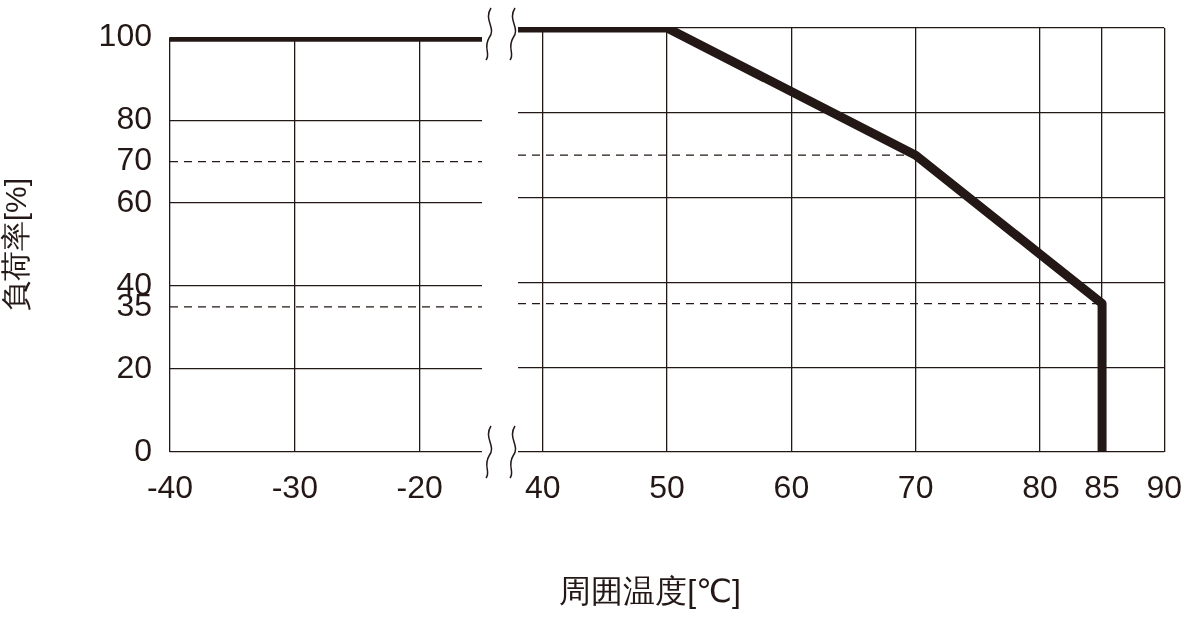  What do you see at coordinates (143, 449) in the screenshot?
I see `y-tick-label: 0` at bounding box center [143, 449].